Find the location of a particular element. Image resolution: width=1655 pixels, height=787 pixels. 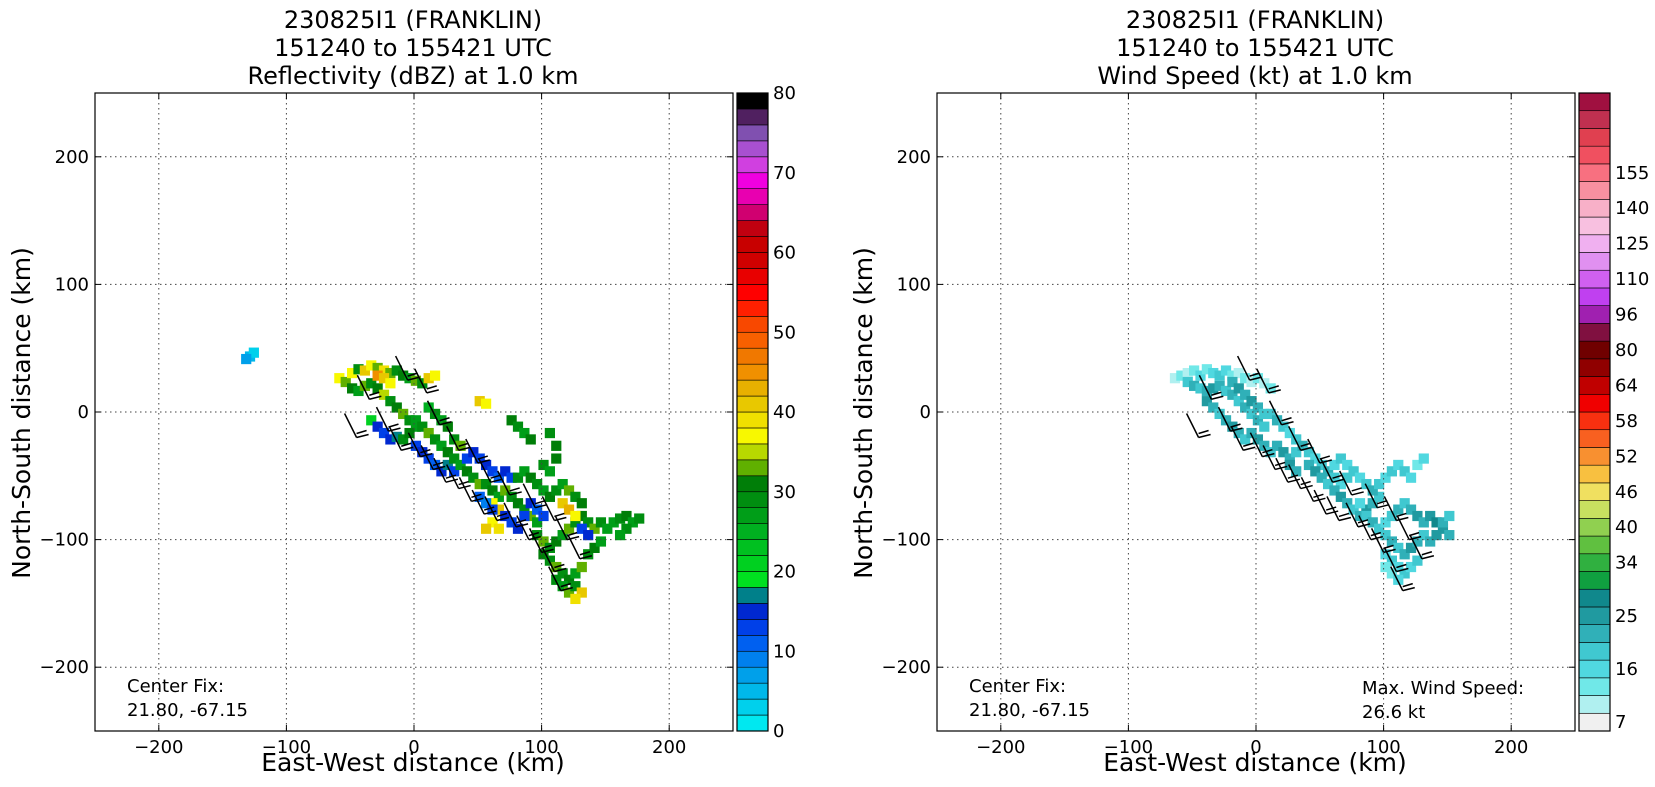

y-tick-label: −100 is located at coordinates (906, 540).